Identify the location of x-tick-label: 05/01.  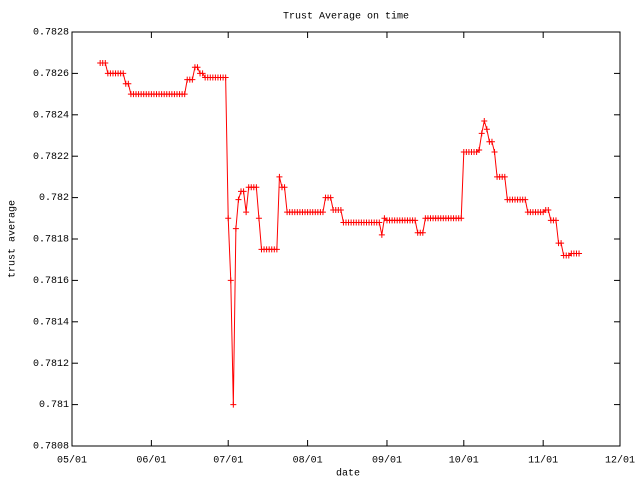
(72, 461).